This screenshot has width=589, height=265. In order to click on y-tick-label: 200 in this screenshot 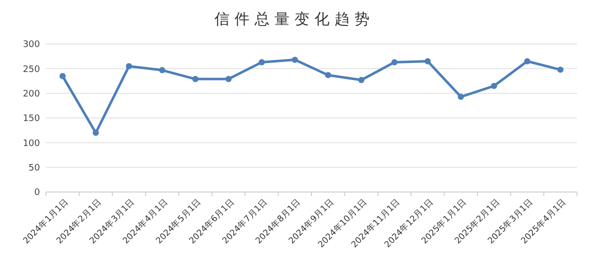, I will do `click(31, 94)`.